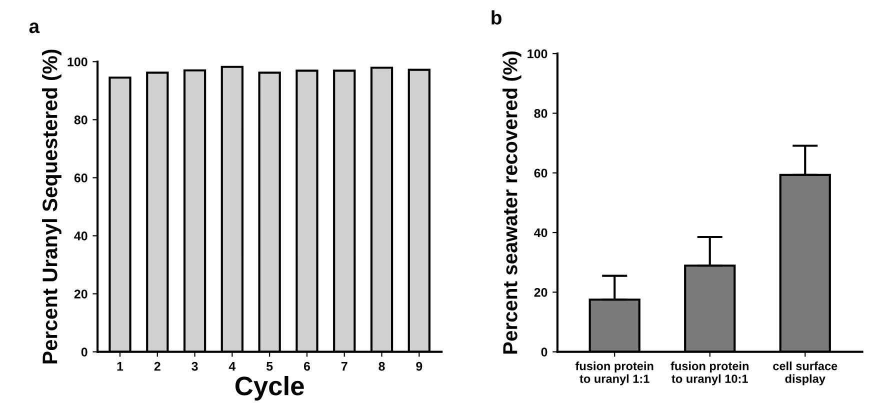 The height and width of the screenshot is (403, 871). What do you see at coordinates (34, 28) in the screenshot?
I see `chart-title: a` at bounding box center [34, 28].